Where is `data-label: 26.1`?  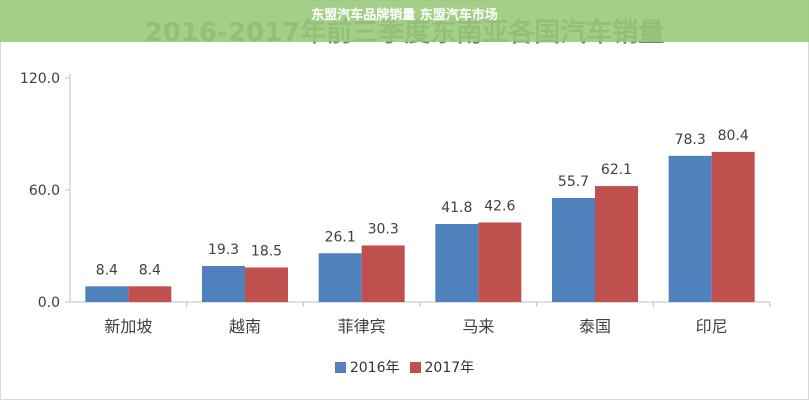 data-label: 26.1 is located at coordinates (340, 237).